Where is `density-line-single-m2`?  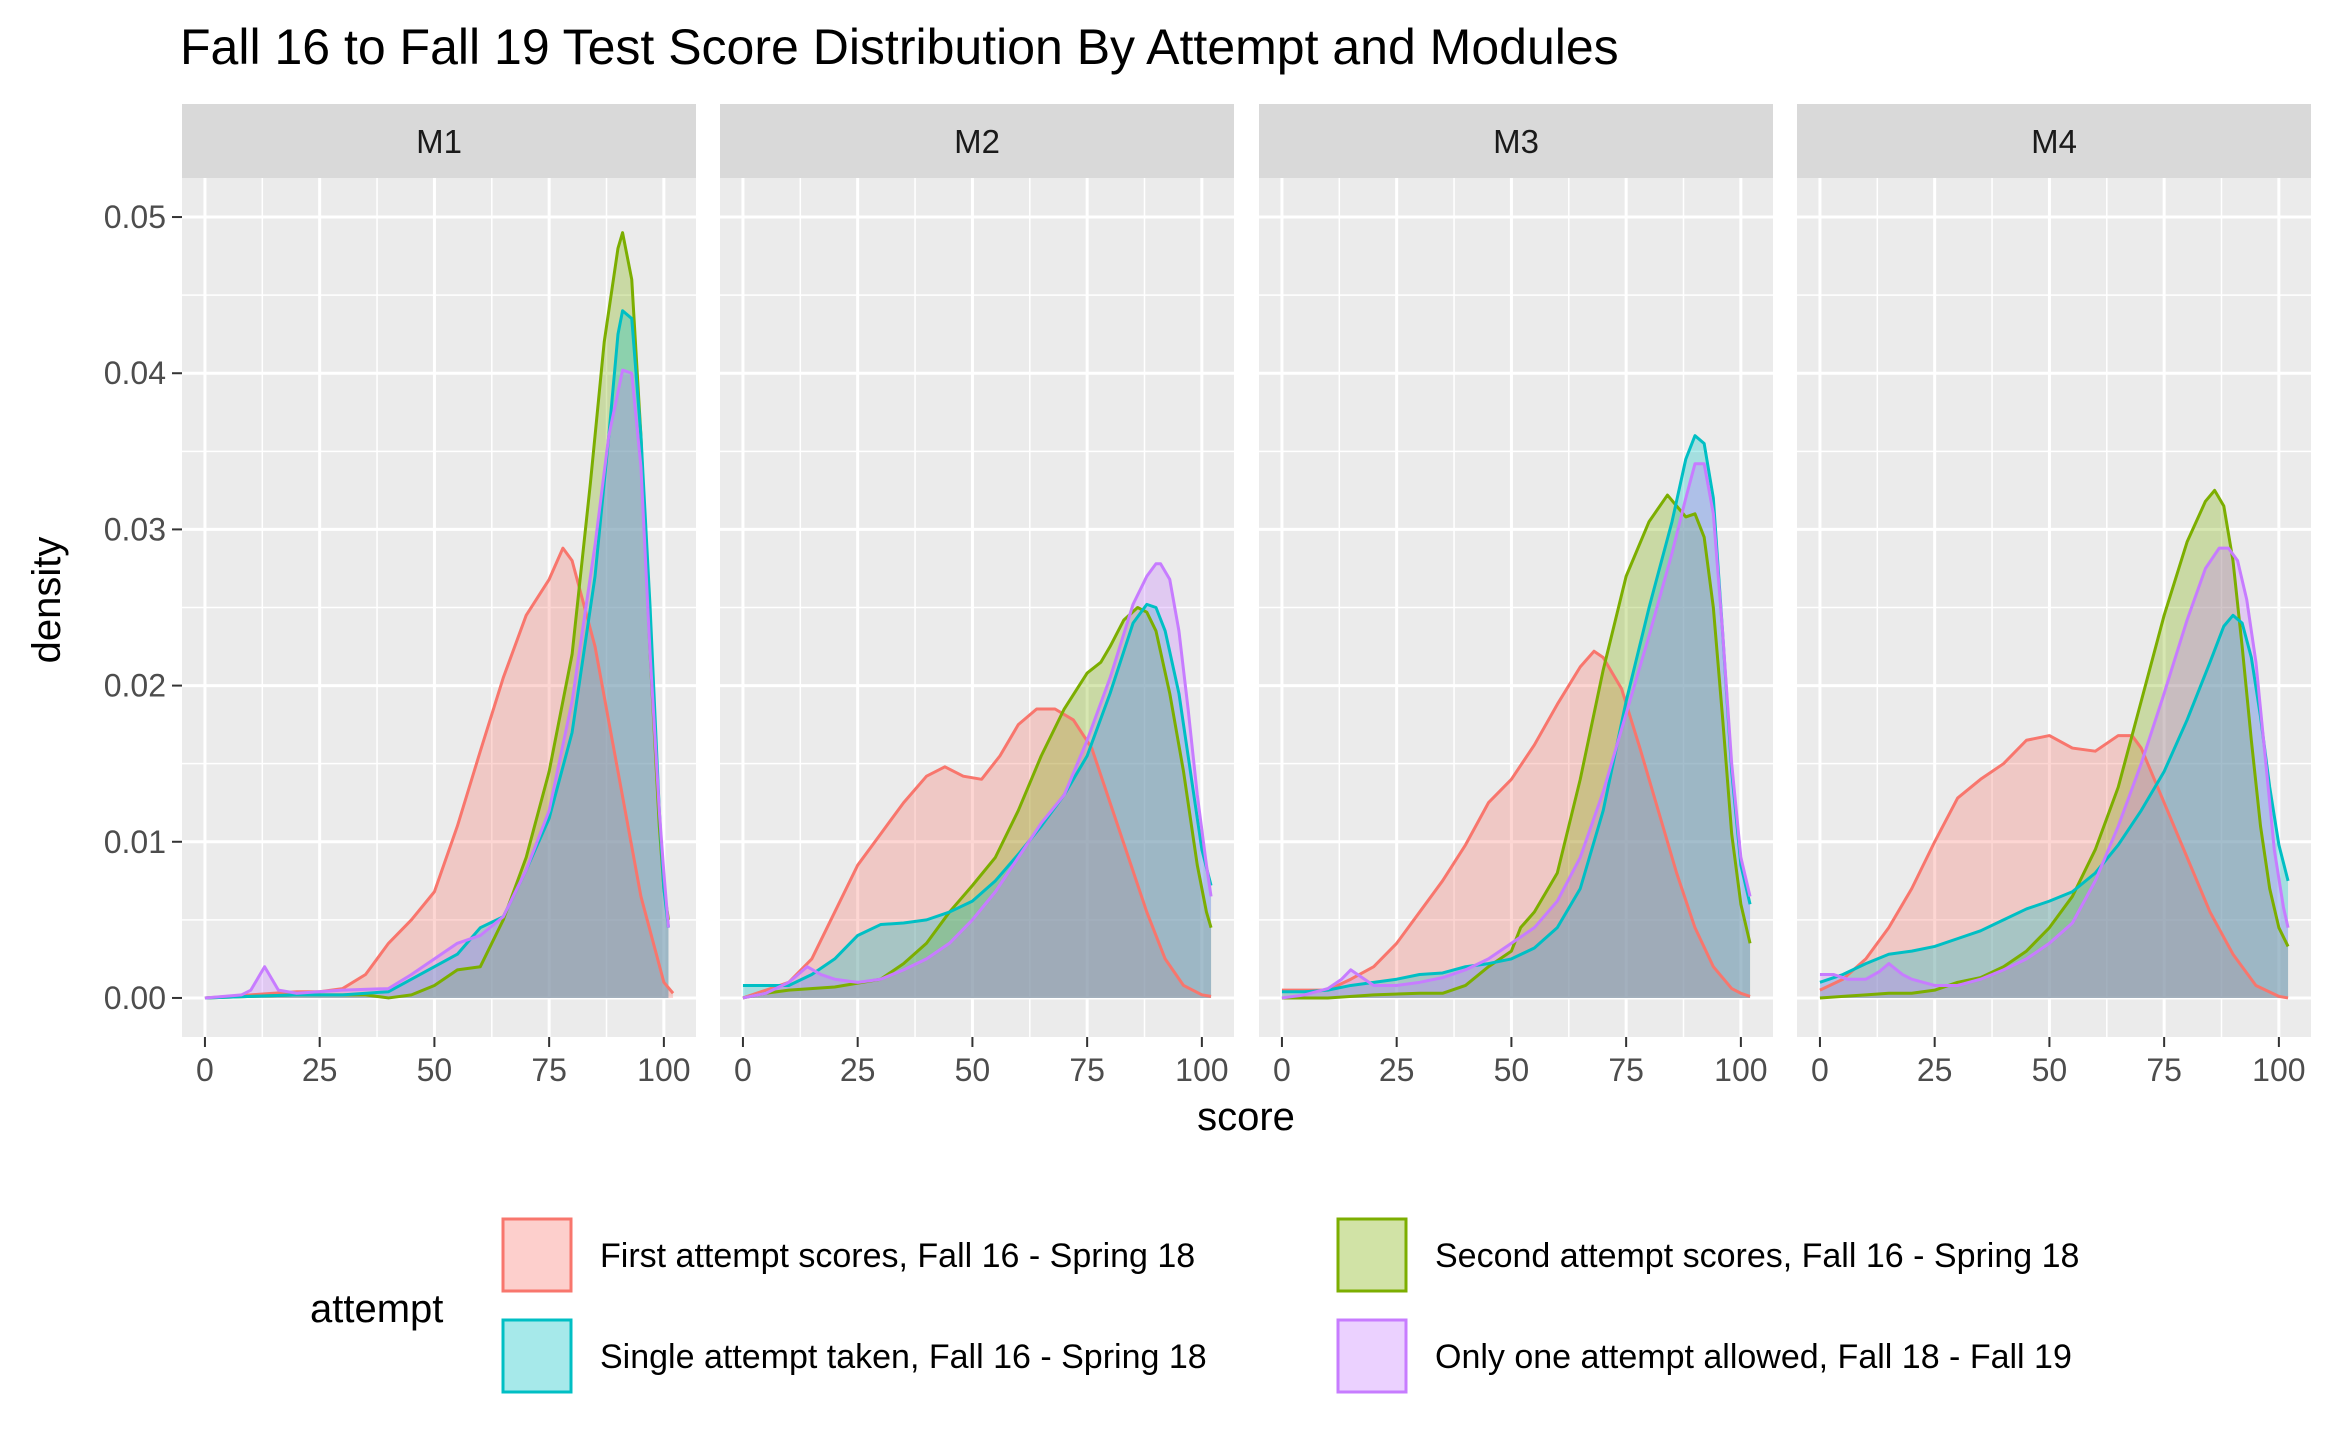 density-line-single-m2 is located at coordinates (977, 794).